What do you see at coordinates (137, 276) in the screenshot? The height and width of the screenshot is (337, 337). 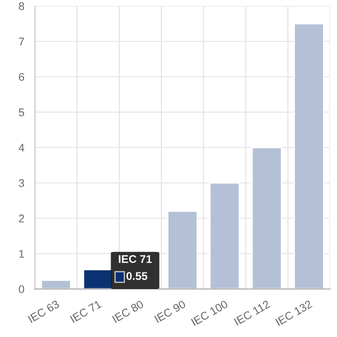 I see `annotation: 0.55` at bounding box center [137, 276].